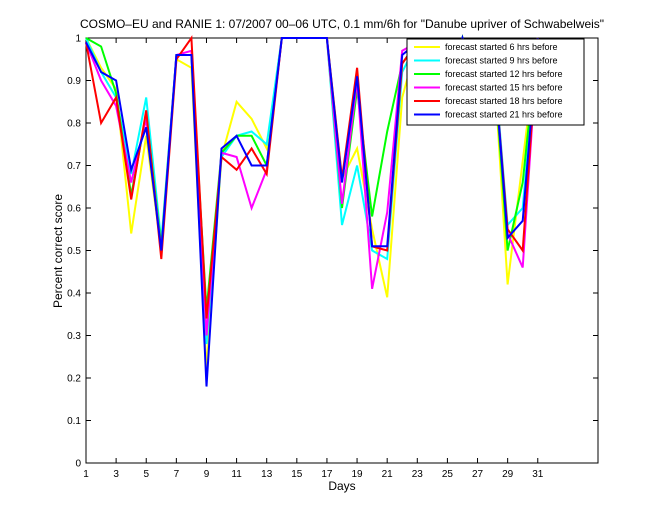 Image resolution: width=660 pixels, height=520 pixels. I want to click on legend-box, so click(495, 82).